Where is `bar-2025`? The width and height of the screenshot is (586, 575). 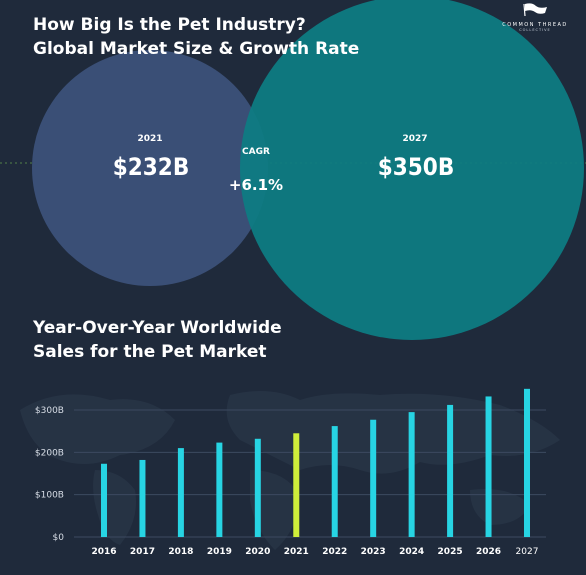 bar-2025 is located at coordinates (450, 470).